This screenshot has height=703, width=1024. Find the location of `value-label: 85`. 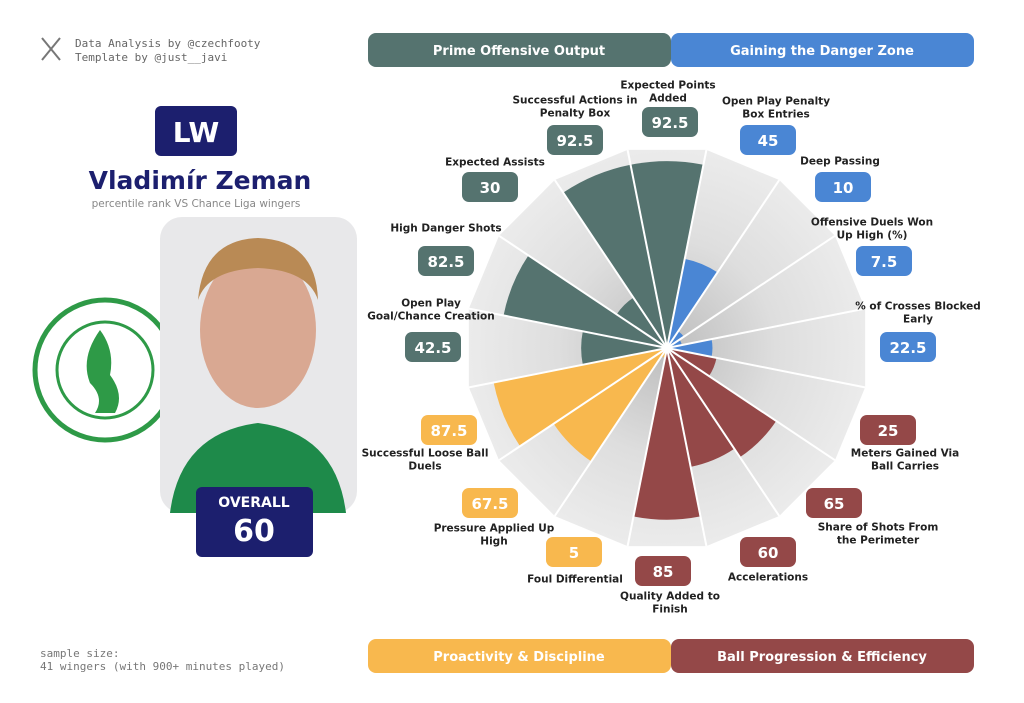

value-label: 85 is located at coordinates (663, 572).